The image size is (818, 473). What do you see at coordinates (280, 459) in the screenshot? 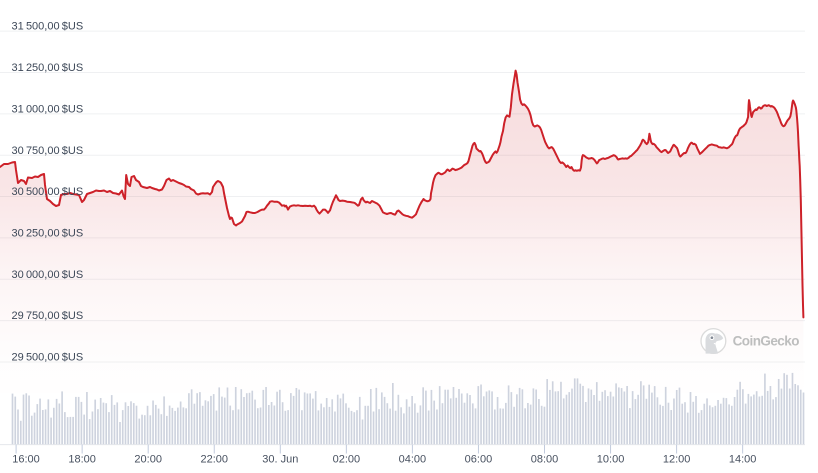
I see `svg-text: 30. Jun` at bounding box center [280, 459].